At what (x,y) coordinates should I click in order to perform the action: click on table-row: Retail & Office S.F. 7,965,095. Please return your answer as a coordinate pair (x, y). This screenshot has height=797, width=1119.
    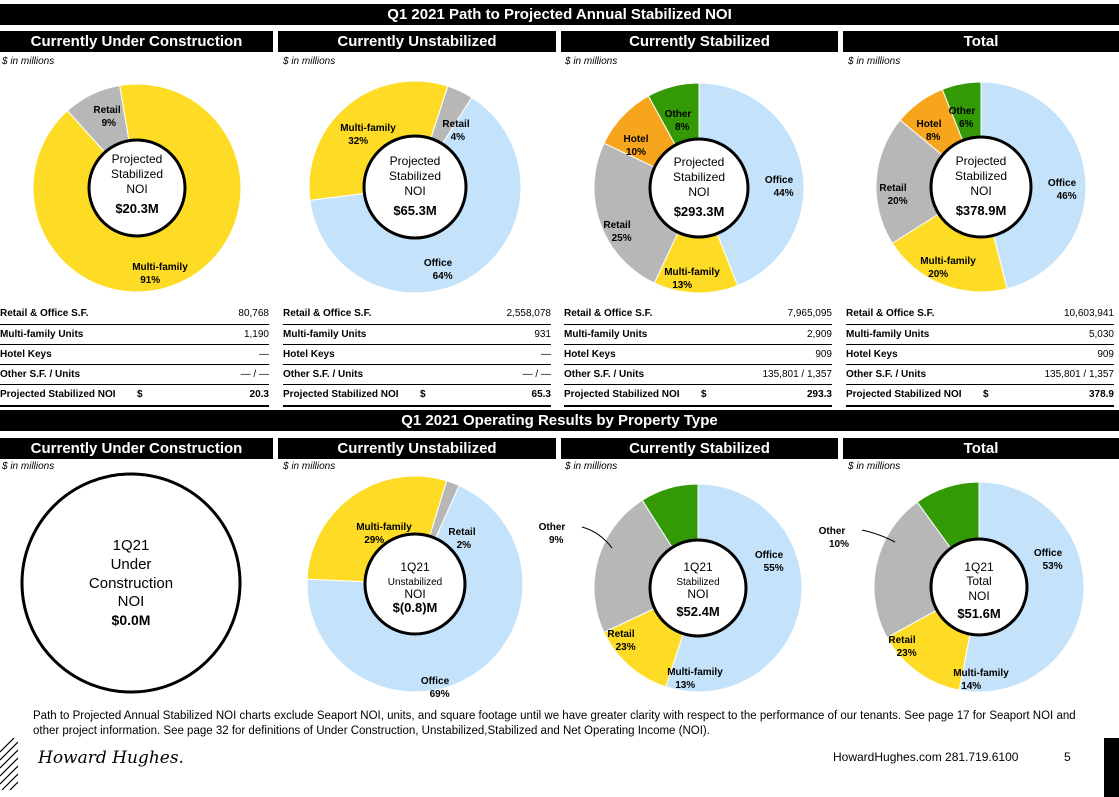
    Looking at the image, I should click on (698, 314).